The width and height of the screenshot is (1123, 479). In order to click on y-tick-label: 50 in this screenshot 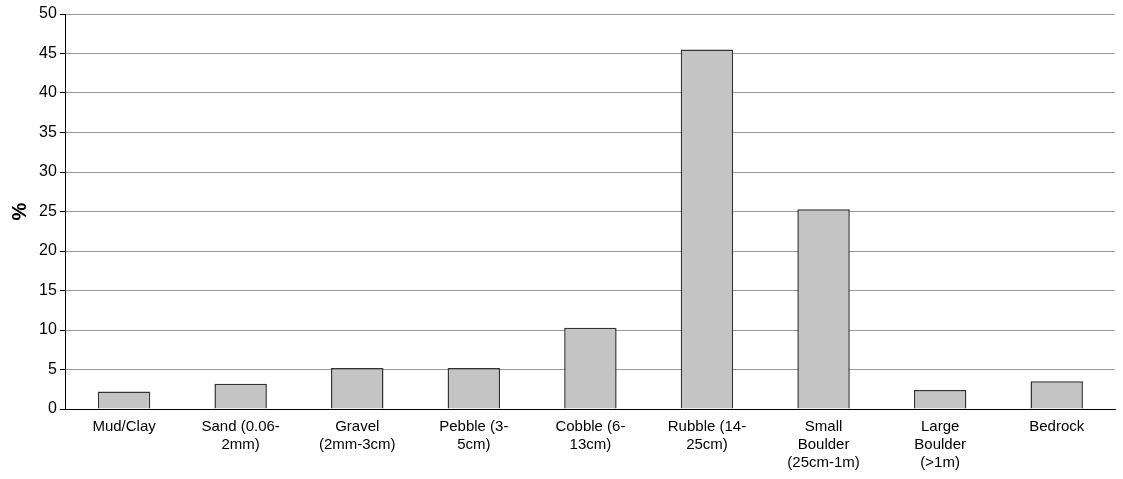, I will do `click(48, 13)`.